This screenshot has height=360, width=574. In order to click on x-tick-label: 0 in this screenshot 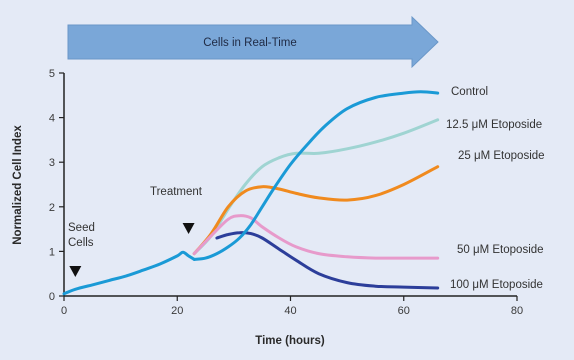, I will do `click(64, 311)`.